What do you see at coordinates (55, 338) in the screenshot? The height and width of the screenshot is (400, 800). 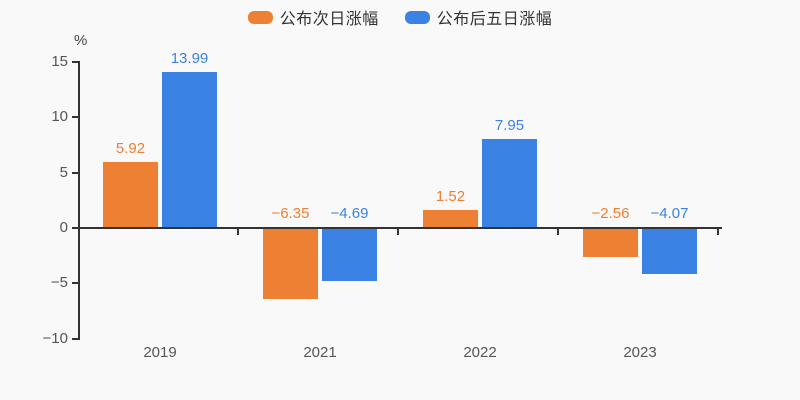 I see `y-axis-tick-label: −10` at bounding box center [55, 338].